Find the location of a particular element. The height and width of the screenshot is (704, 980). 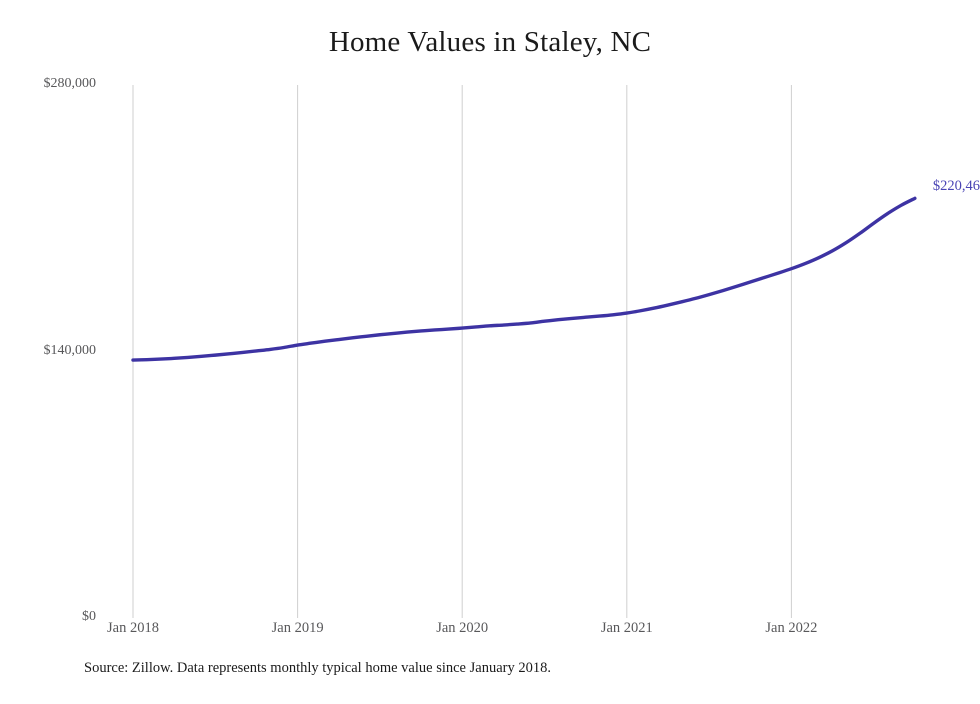

chart-title: Home Values in Staley, NC is located at coordinates (490, 42).